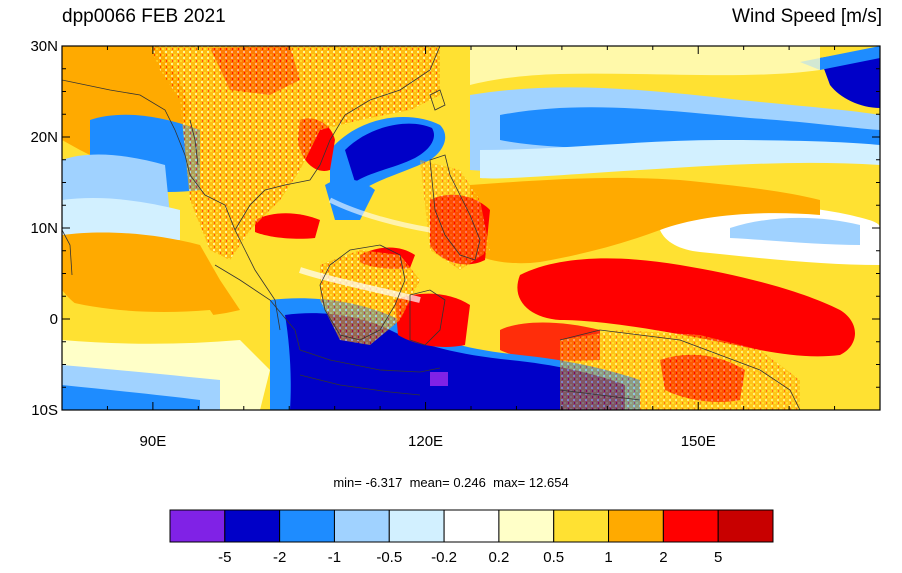  Describe the element at coordinates (44, 137) in the screenshot. I see `lat-tick-label: 20N` at that location.